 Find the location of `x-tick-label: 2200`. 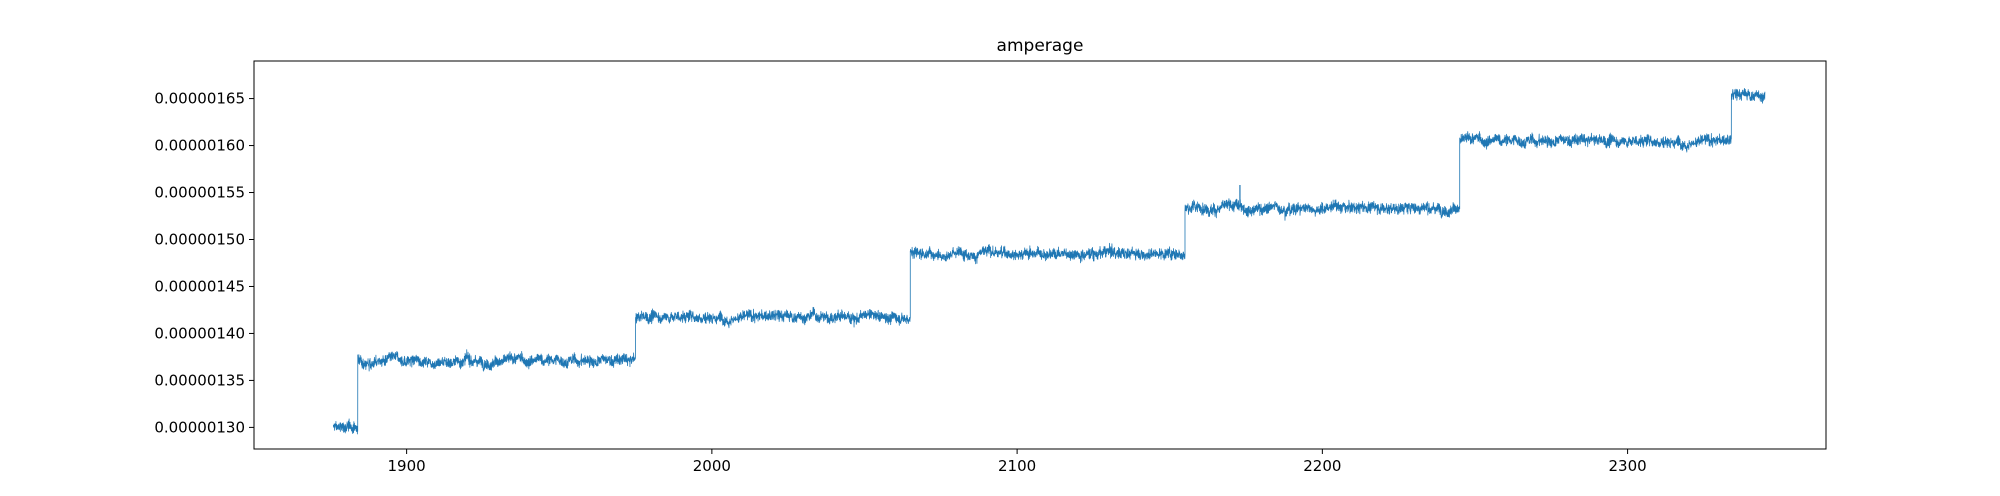

x-tick-label: 2200 is located at coordinates (1322, 466).